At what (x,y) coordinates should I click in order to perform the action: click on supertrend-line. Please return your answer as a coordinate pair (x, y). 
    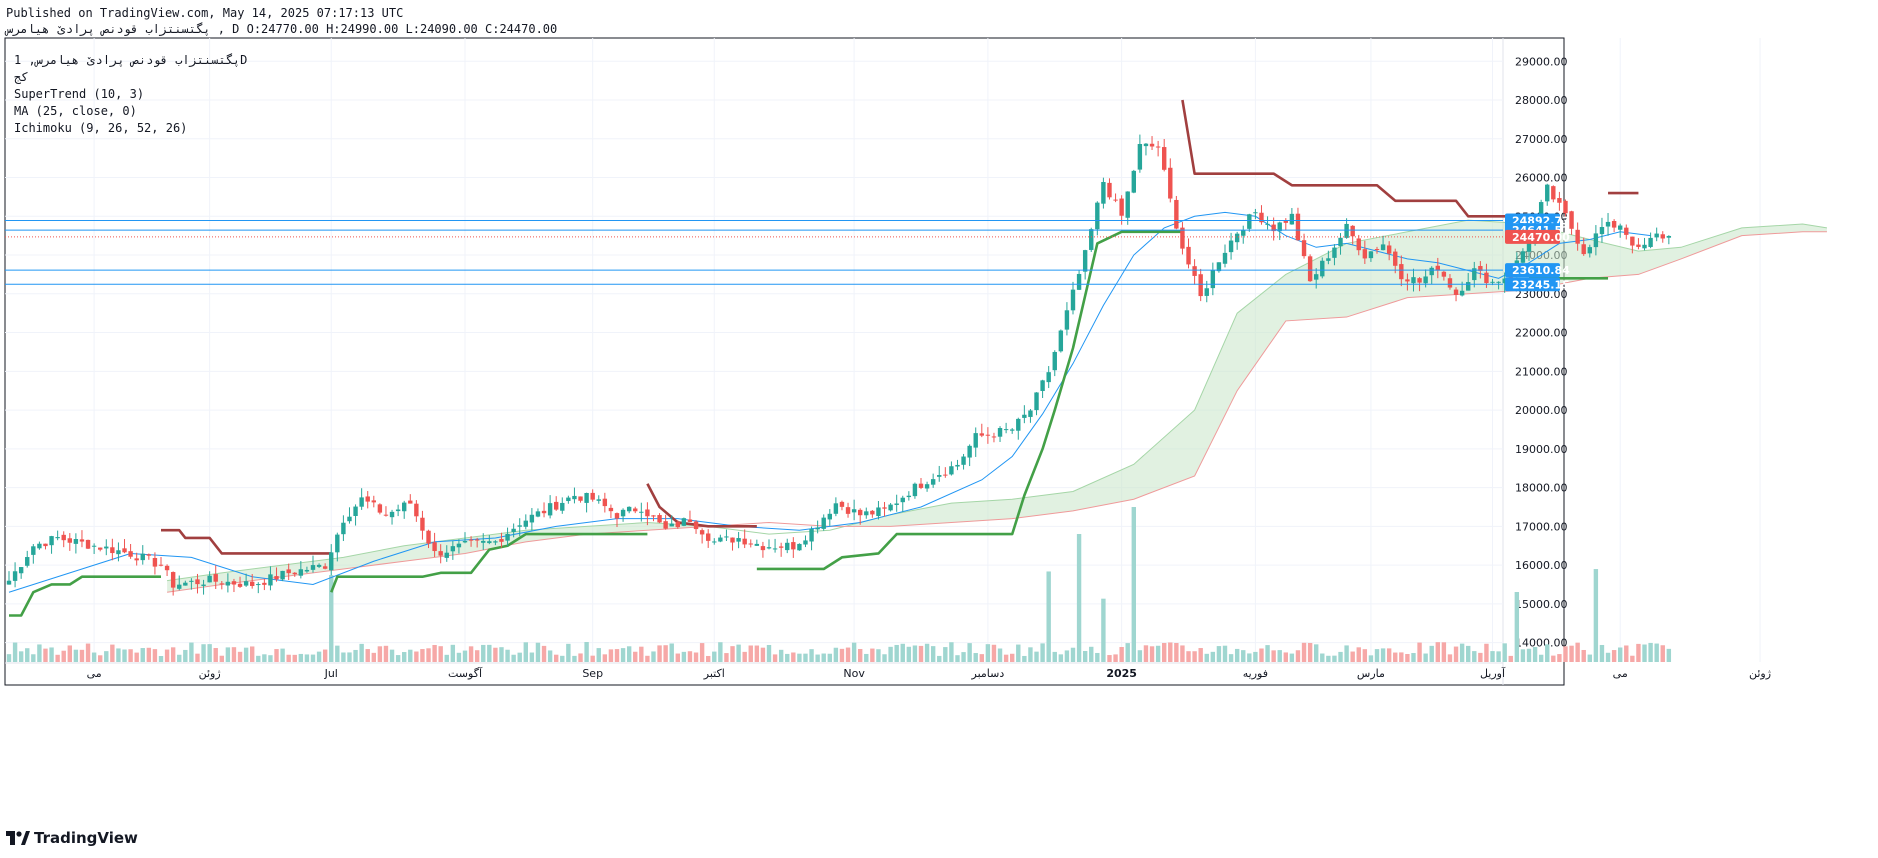
    Looking at the image, I should click on (246, 541).